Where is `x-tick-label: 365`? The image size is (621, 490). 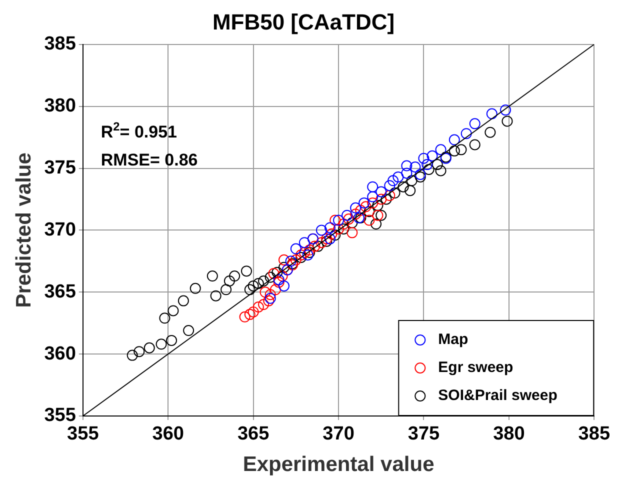
x-tick-label: 365 is located at coordinates (253, 434).